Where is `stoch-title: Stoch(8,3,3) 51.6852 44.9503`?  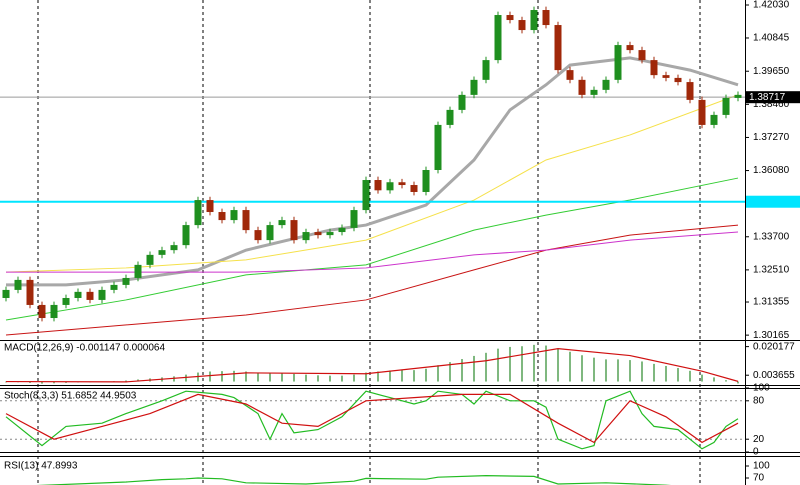 stoch-title: Stoch(8,3,3) 51.6852 44.9503 is located at coordinates (70, 396).